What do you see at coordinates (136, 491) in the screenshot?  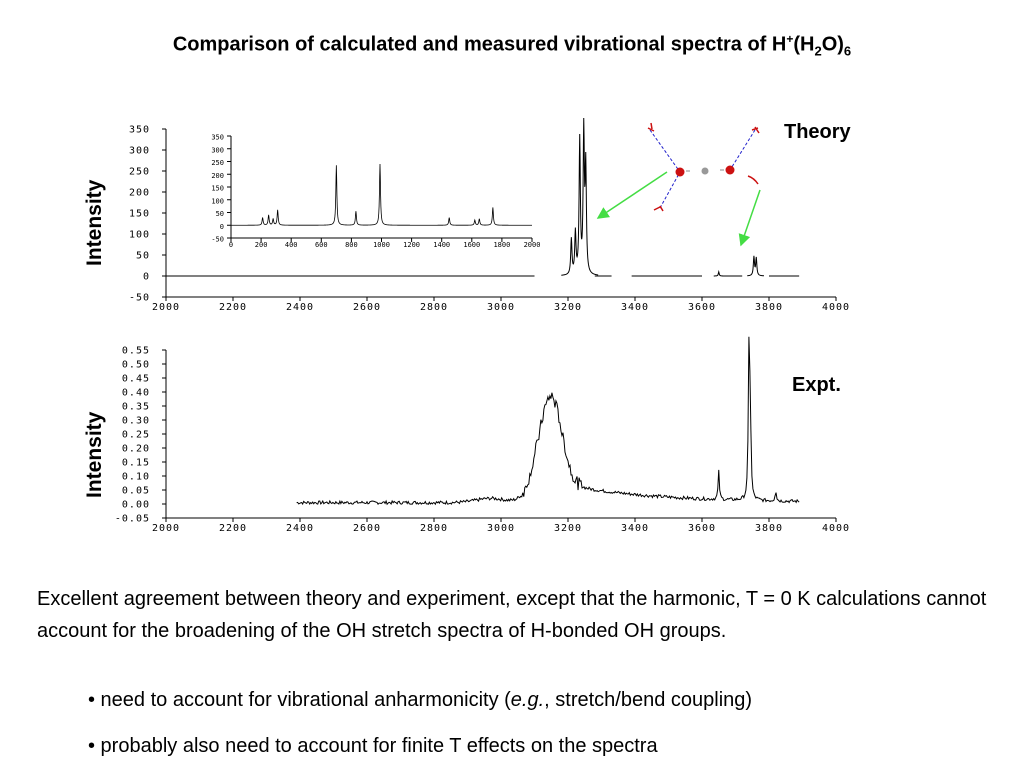 I see `expt-y-tick-label: 0.05` at bounding box center [136, 491].